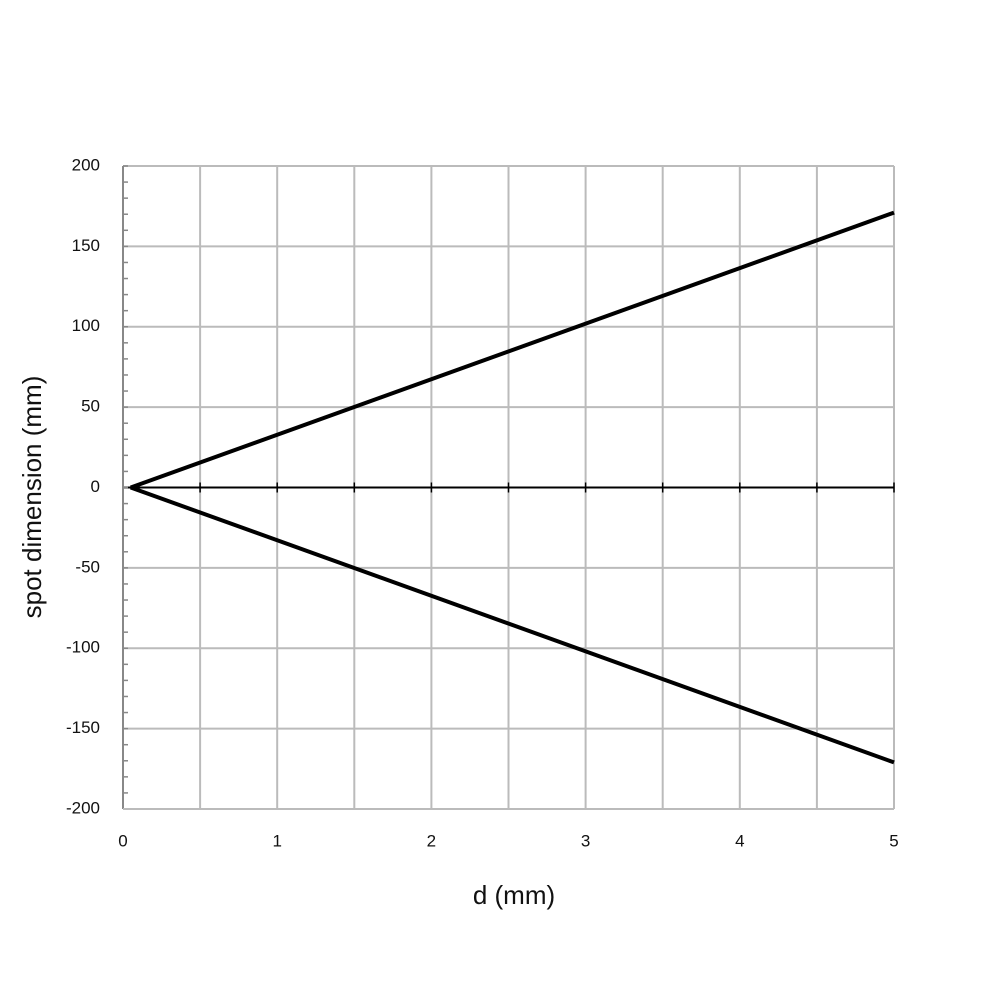 Image resolution: width=1000 pixels, height=1000 pixels. I want to click on x-tick-label: 3, so click(585, 840).